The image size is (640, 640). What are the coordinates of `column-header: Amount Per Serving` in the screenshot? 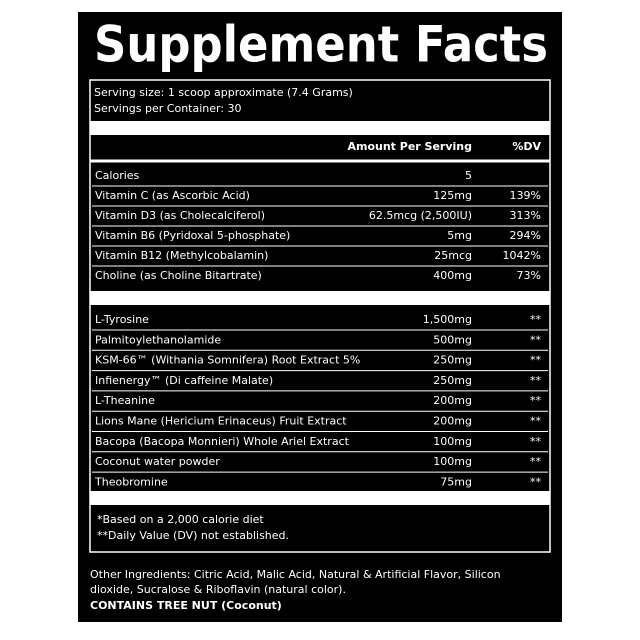 It's located at (409, 146).